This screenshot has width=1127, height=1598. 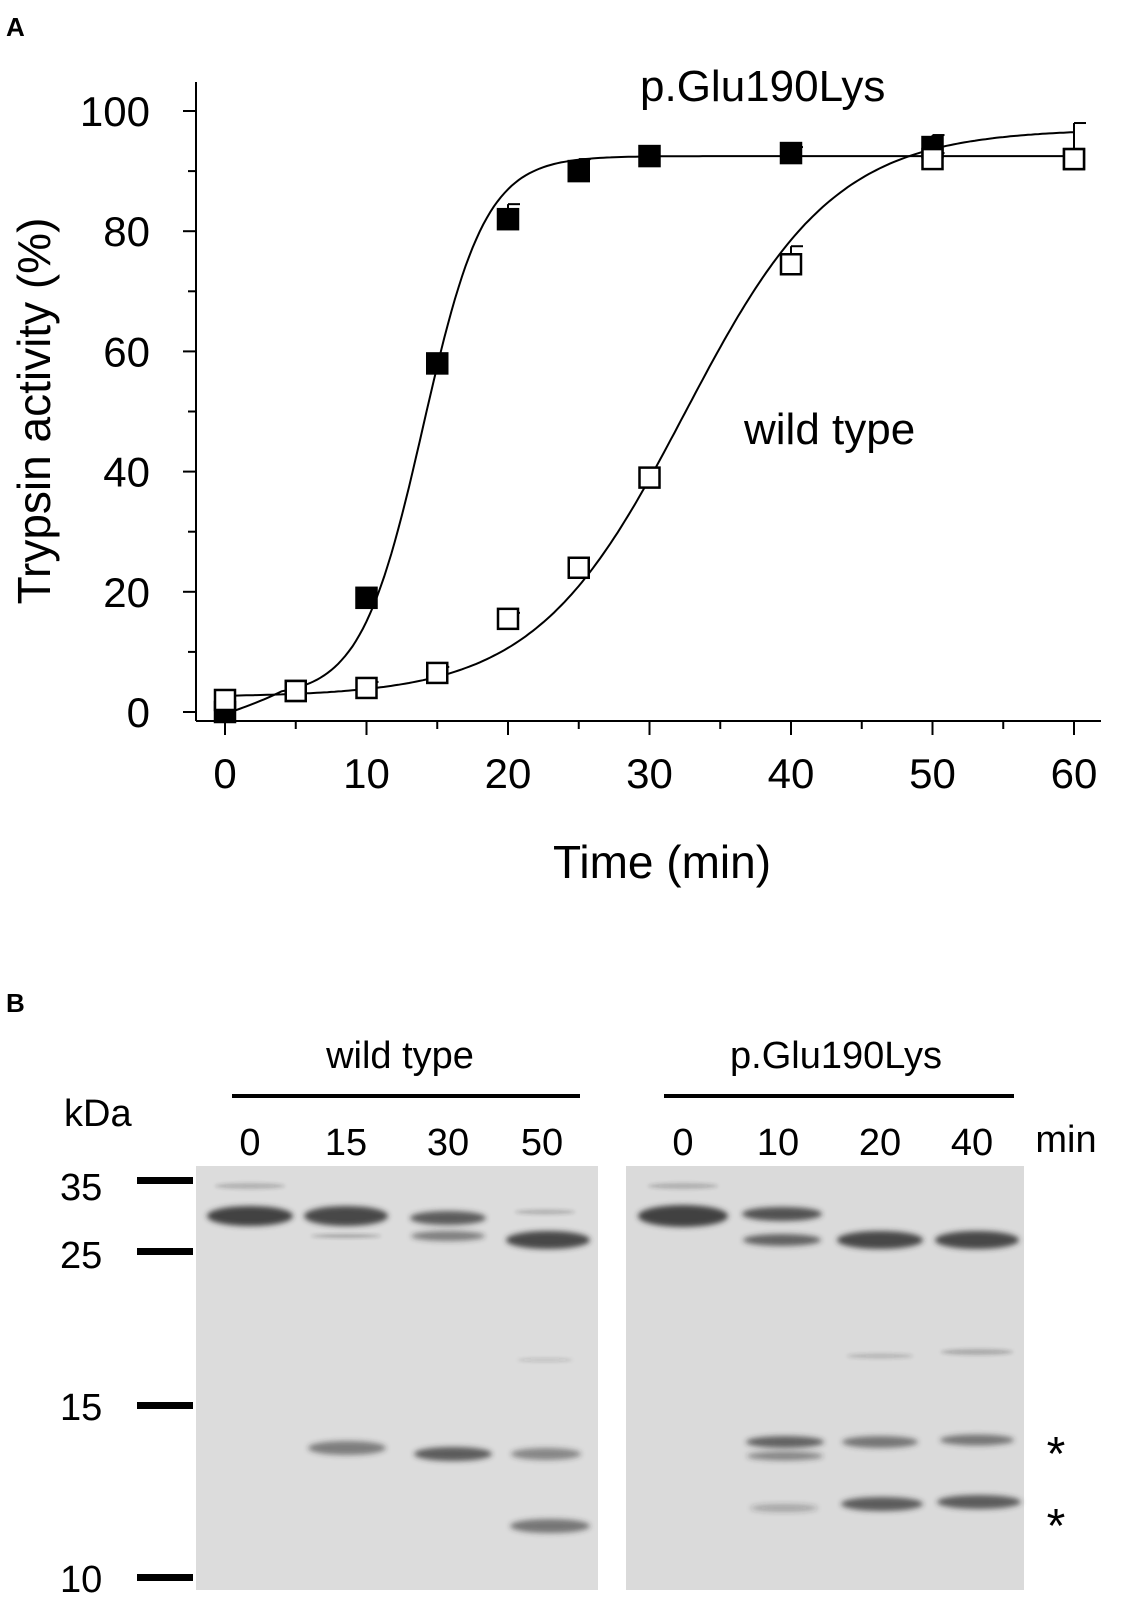 What do you see at coordinates (448, 1218) in the screenshot?
I see `band-wt-30-full` at bounding box center [448, 1218].